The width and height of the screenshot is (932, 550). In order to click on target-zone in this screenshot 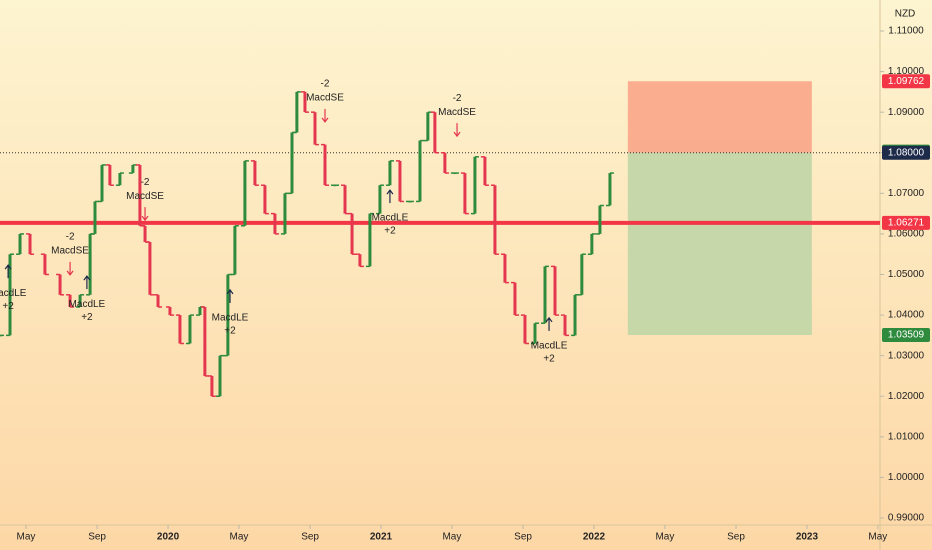, I will do `click(719, 244)`.